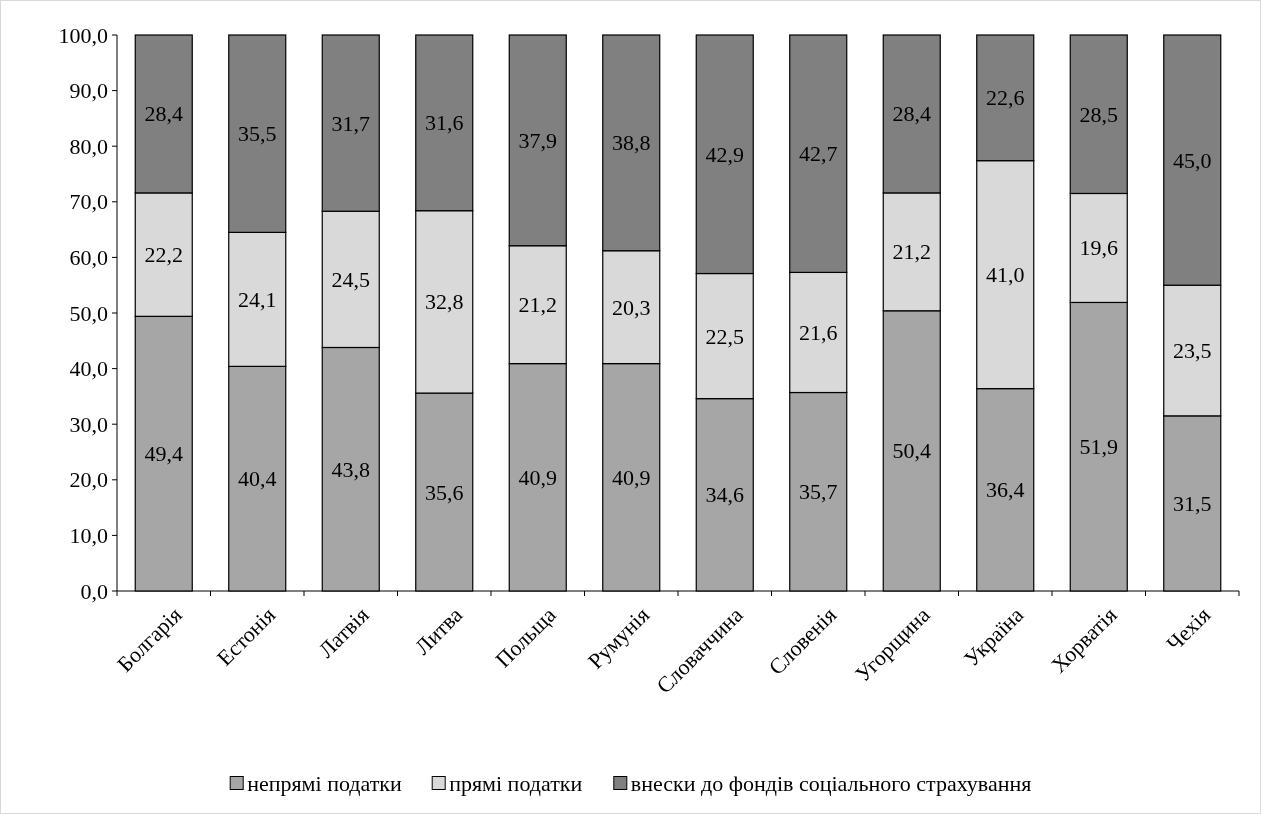 The image size is (1261, 814). I want to click on data-label: 24,1, so click(257, 299).